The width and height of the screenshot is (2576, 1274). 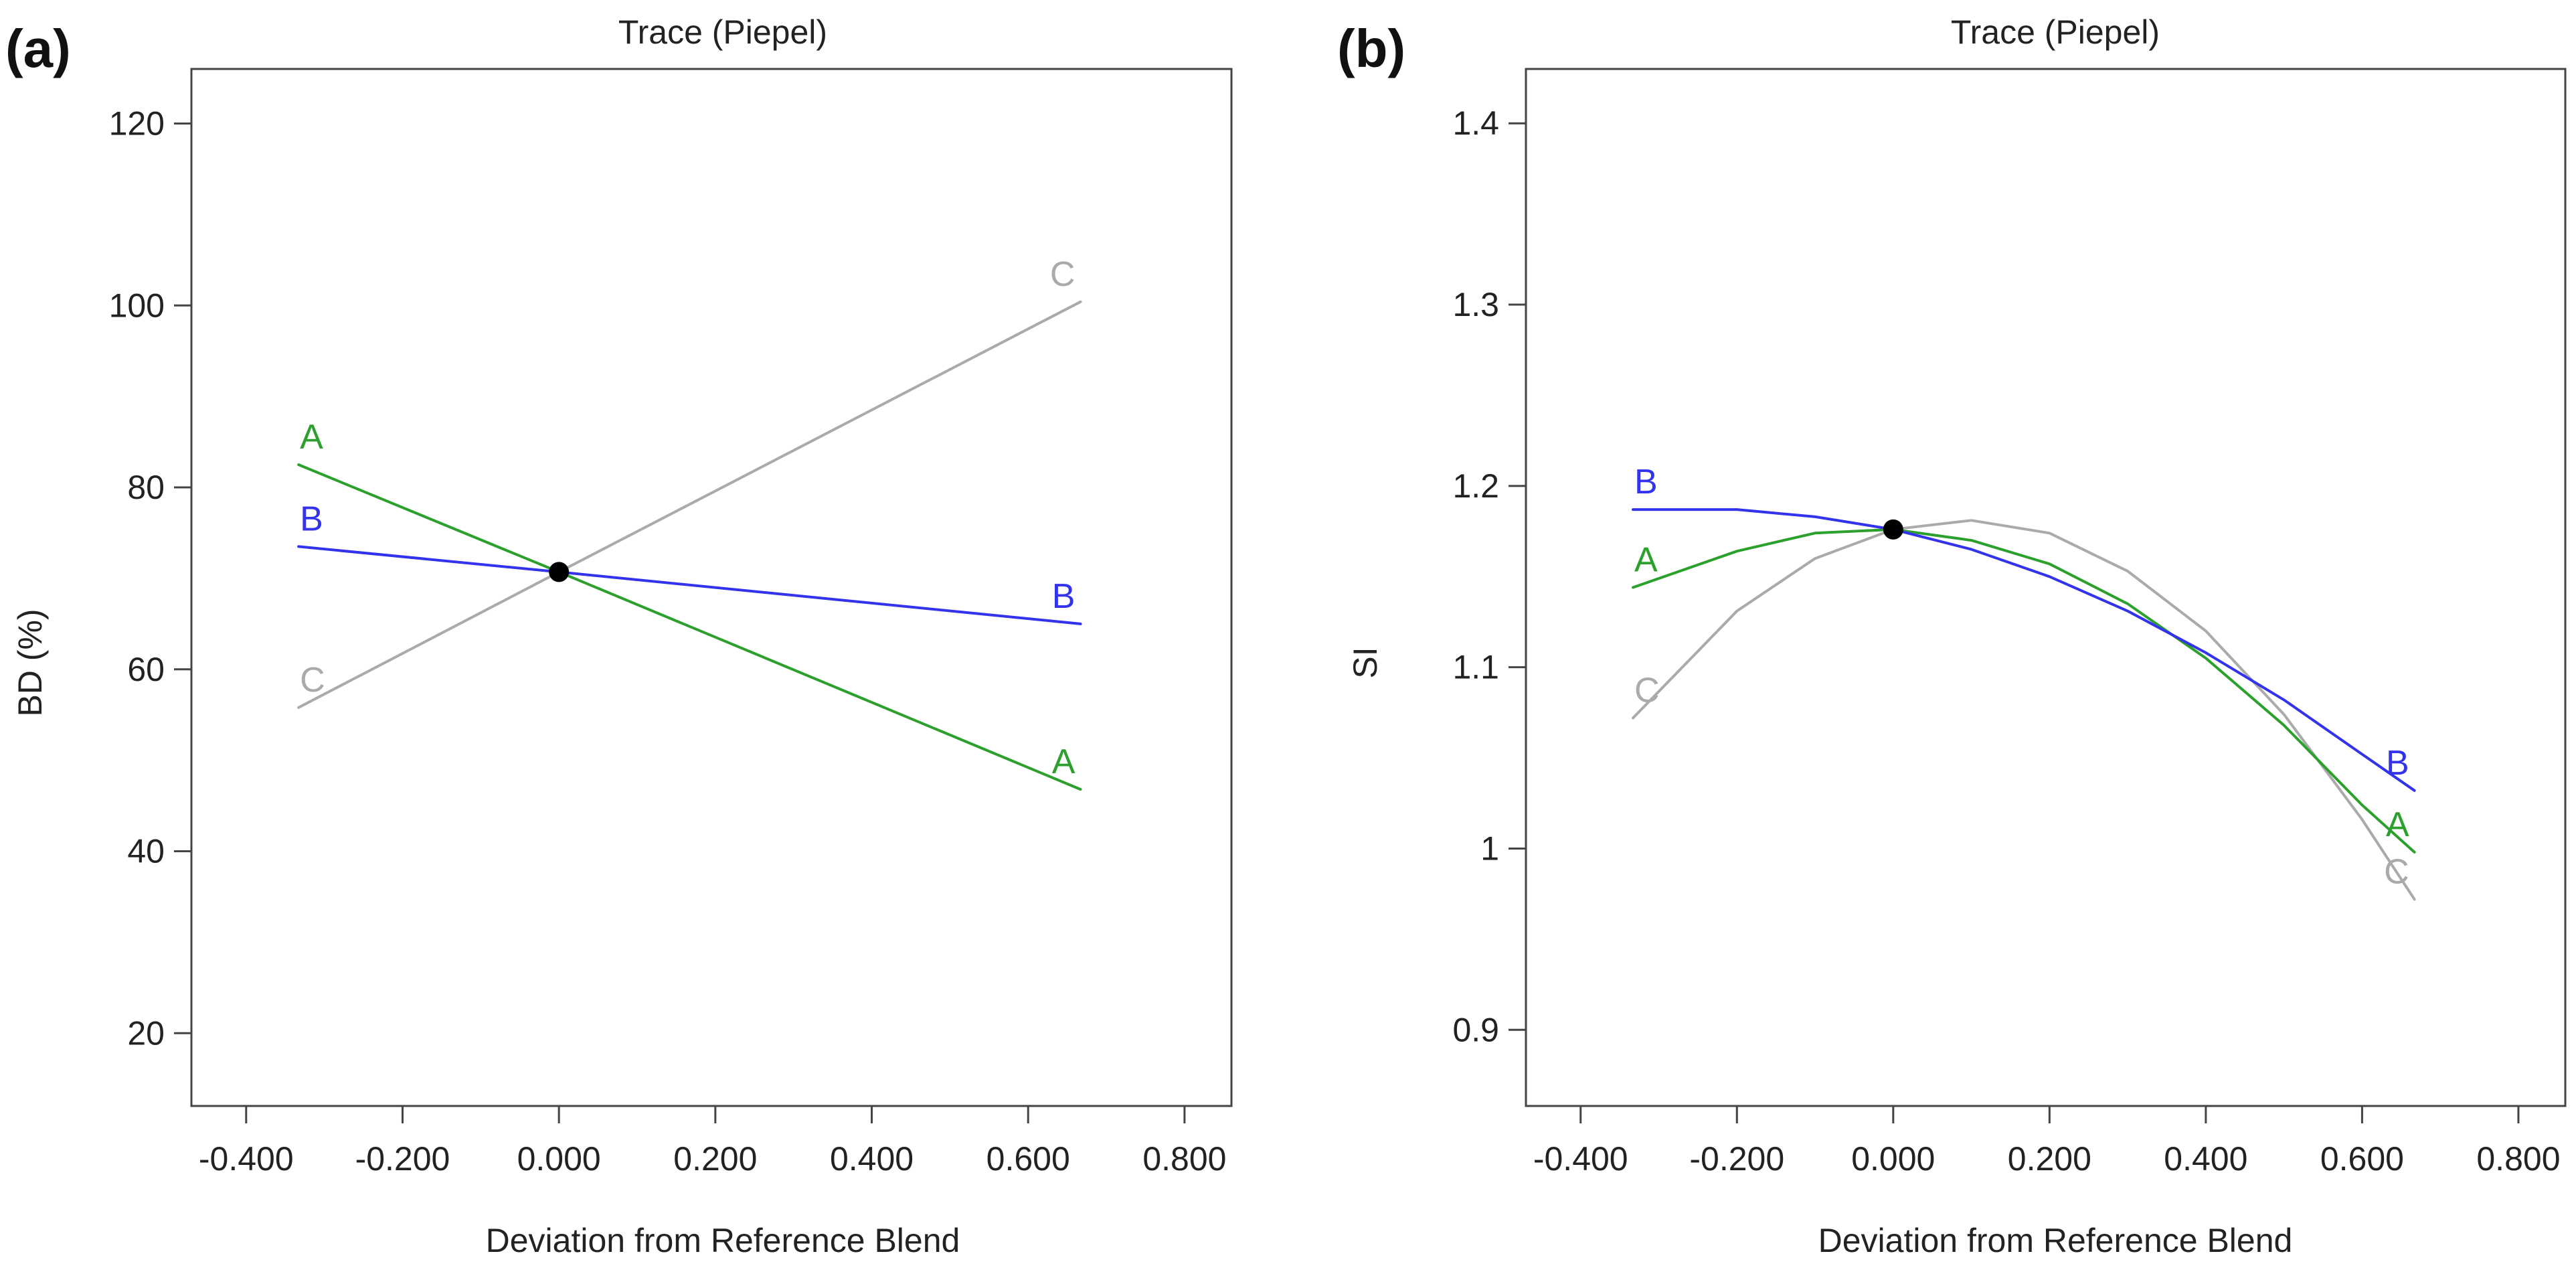 What do you see at coordinates (1475, 123) in the screenshot?
I see `y-tick-label-b: 1.4` at bounding box center [1475, 123].